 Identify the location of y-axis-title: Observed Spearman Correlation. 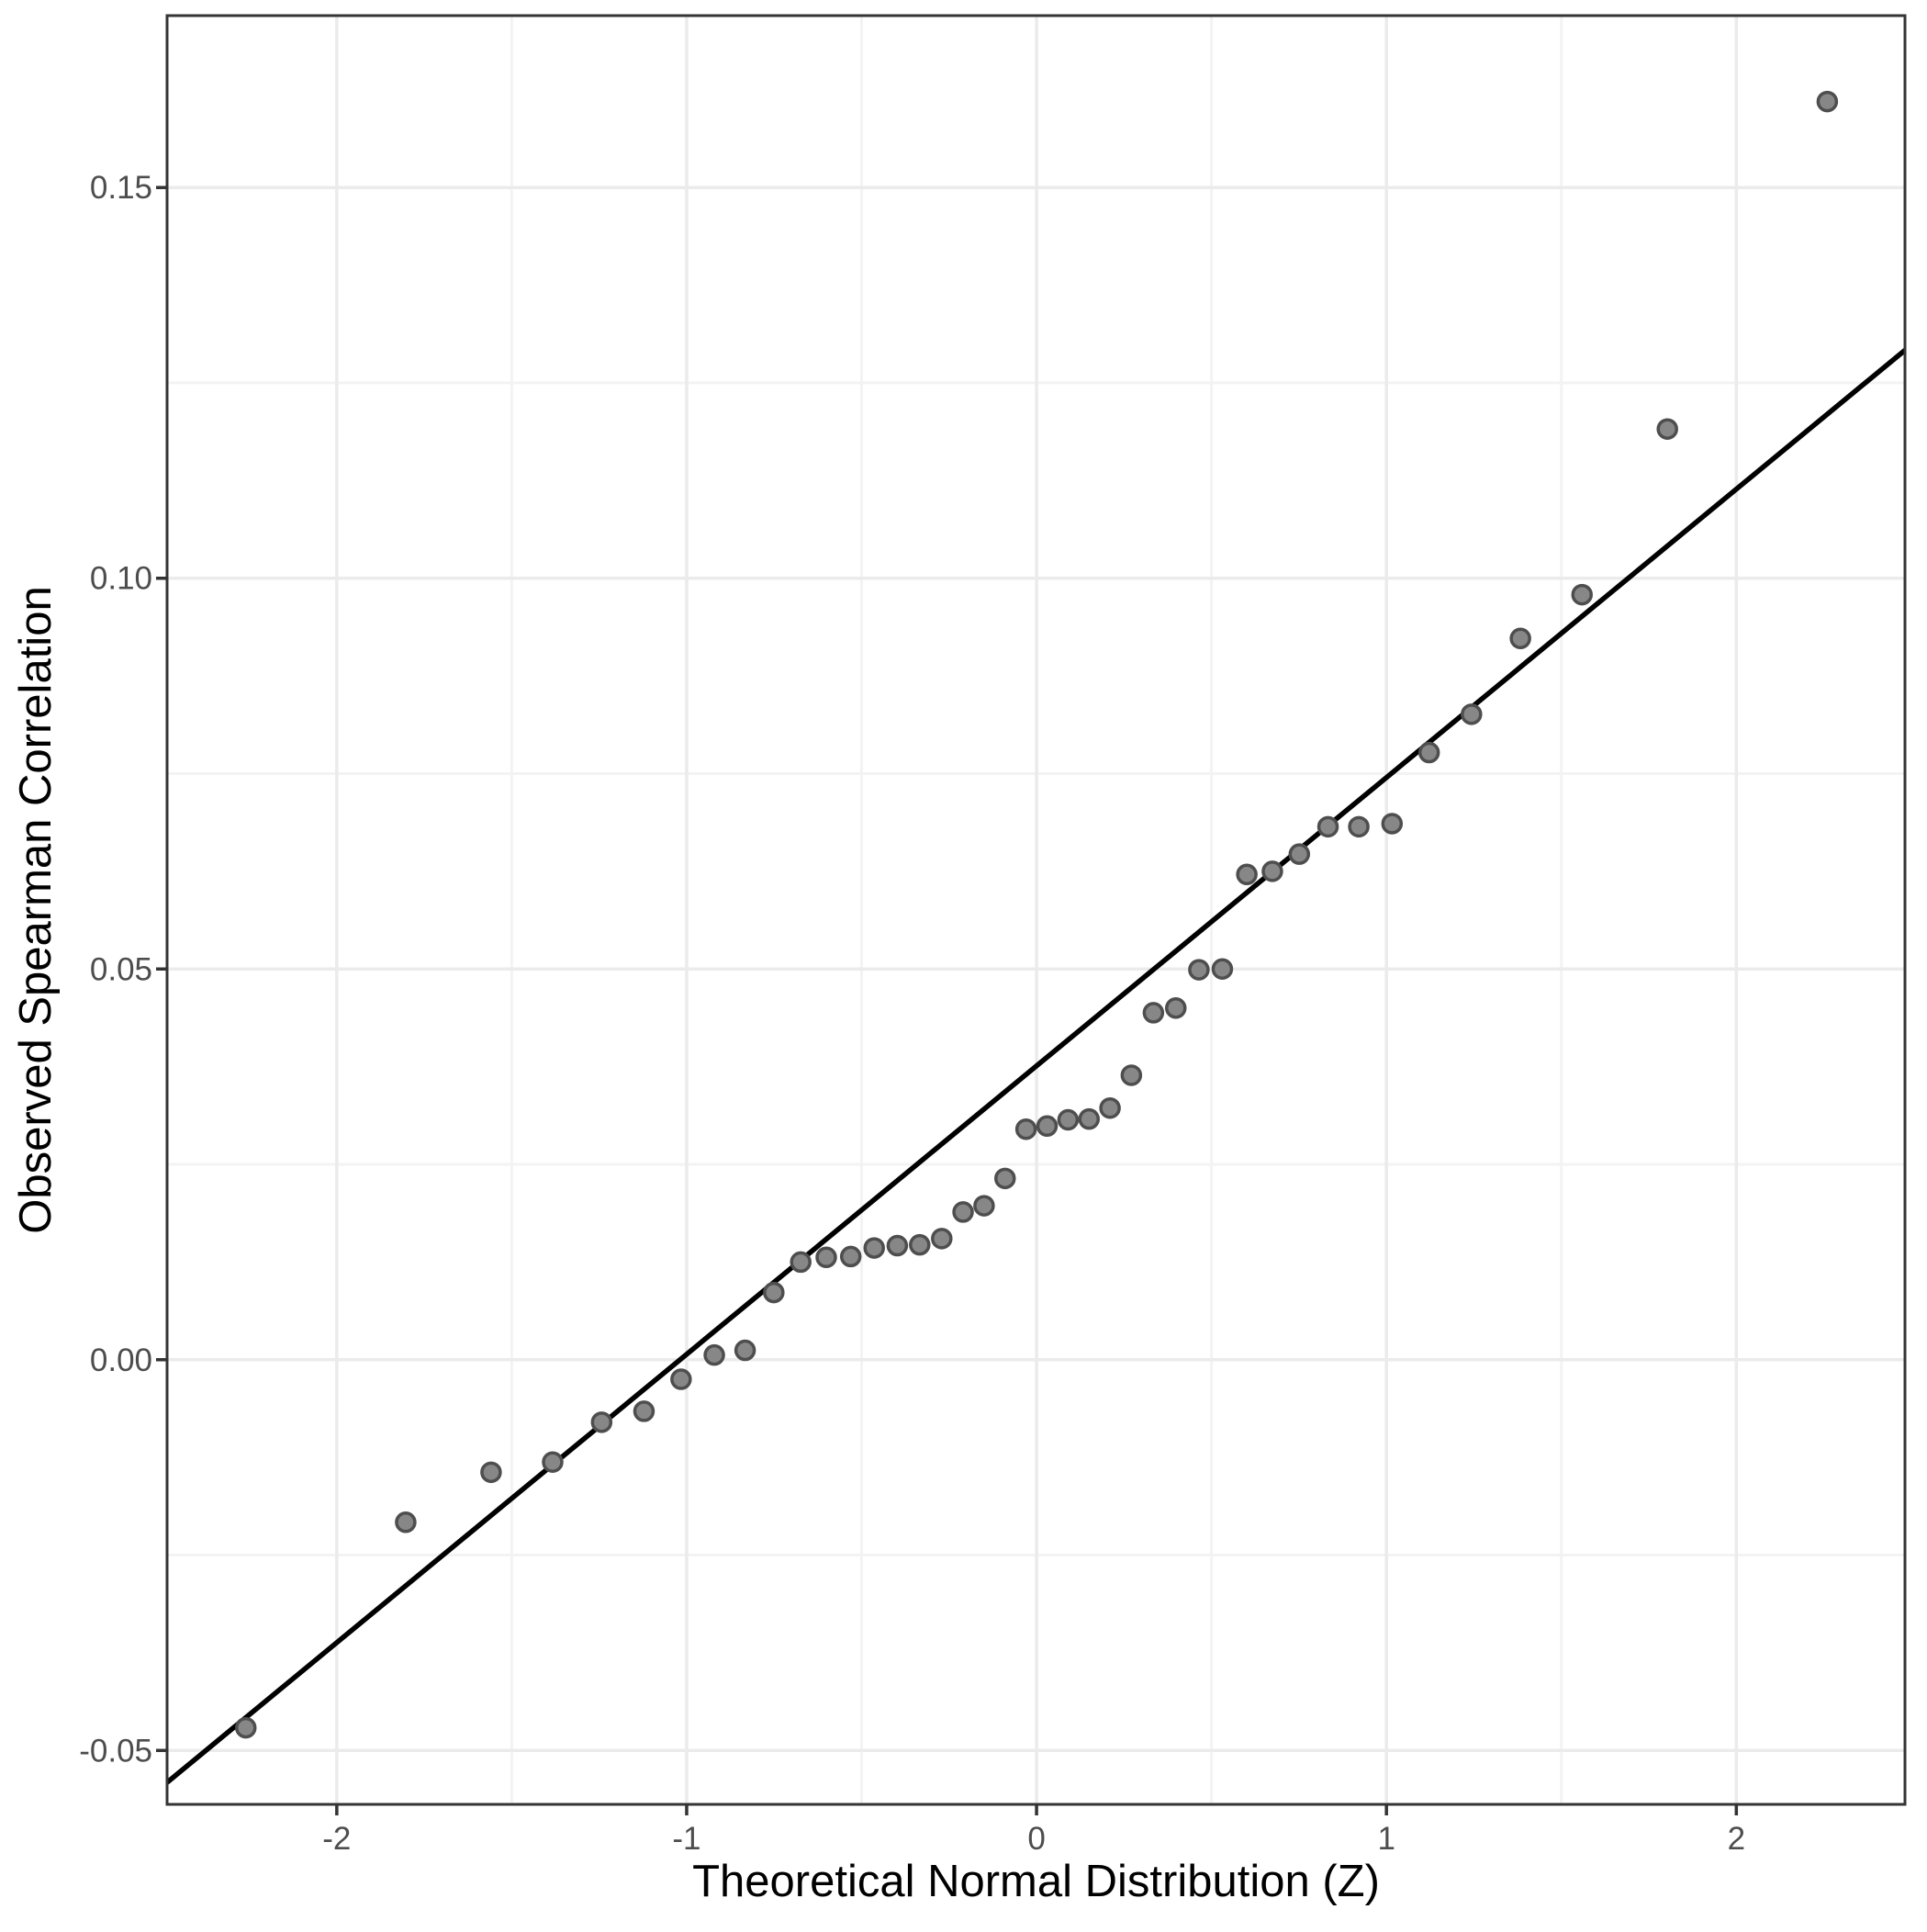
(36, 909).